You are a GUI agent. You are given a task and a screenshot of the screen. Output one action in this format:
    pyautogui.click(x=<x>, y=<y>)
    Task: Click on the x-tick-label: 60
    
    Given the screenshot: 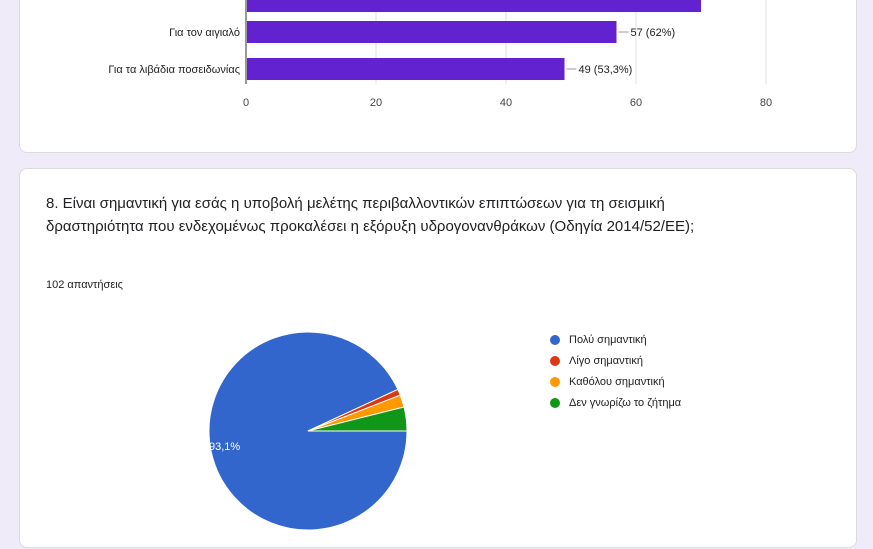 What is the action you would take?
    pyautogui.click(x=636, y=103)
    